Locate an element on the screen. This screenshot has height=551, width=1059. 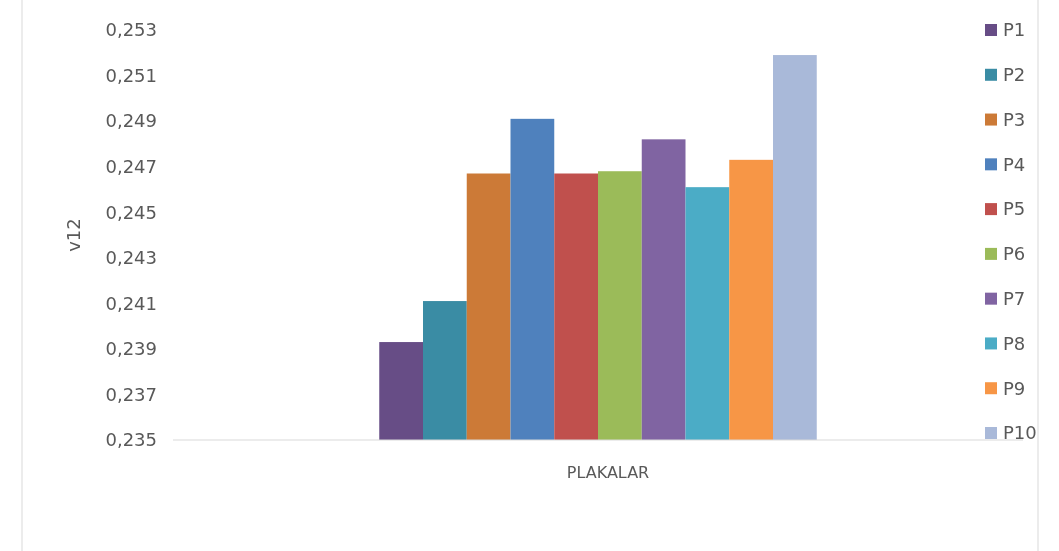
y-axis-title: v12 is located at coordinates (73, 235).